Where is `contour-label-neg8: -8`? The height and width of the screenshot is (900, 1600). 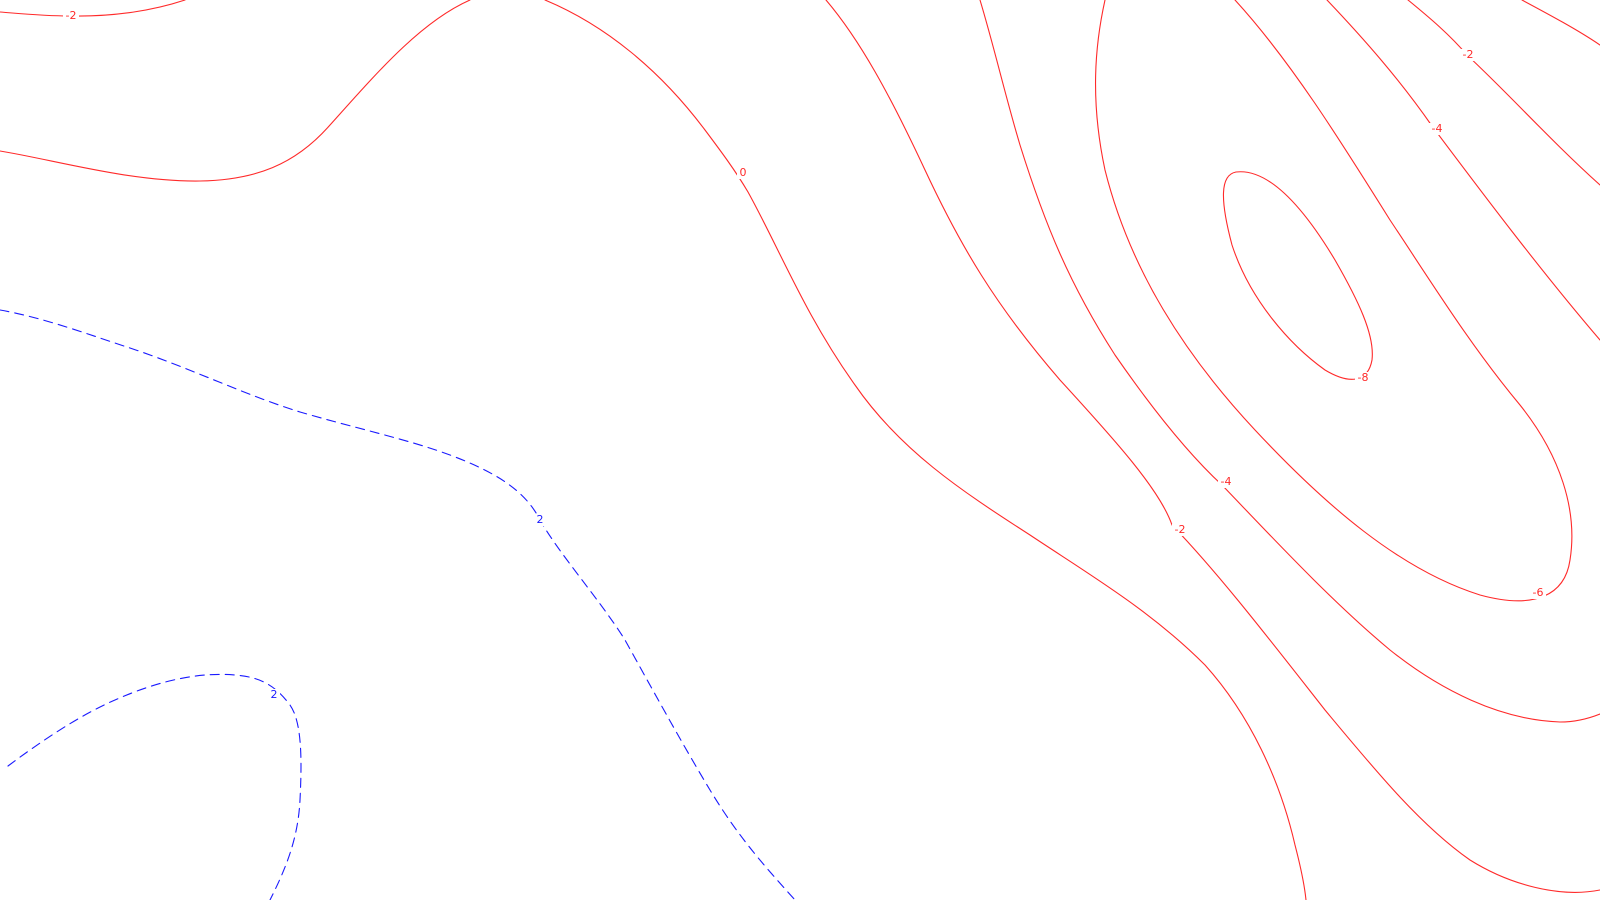
contour-label-neg8: -8 is located at coordinates (1363, 377).